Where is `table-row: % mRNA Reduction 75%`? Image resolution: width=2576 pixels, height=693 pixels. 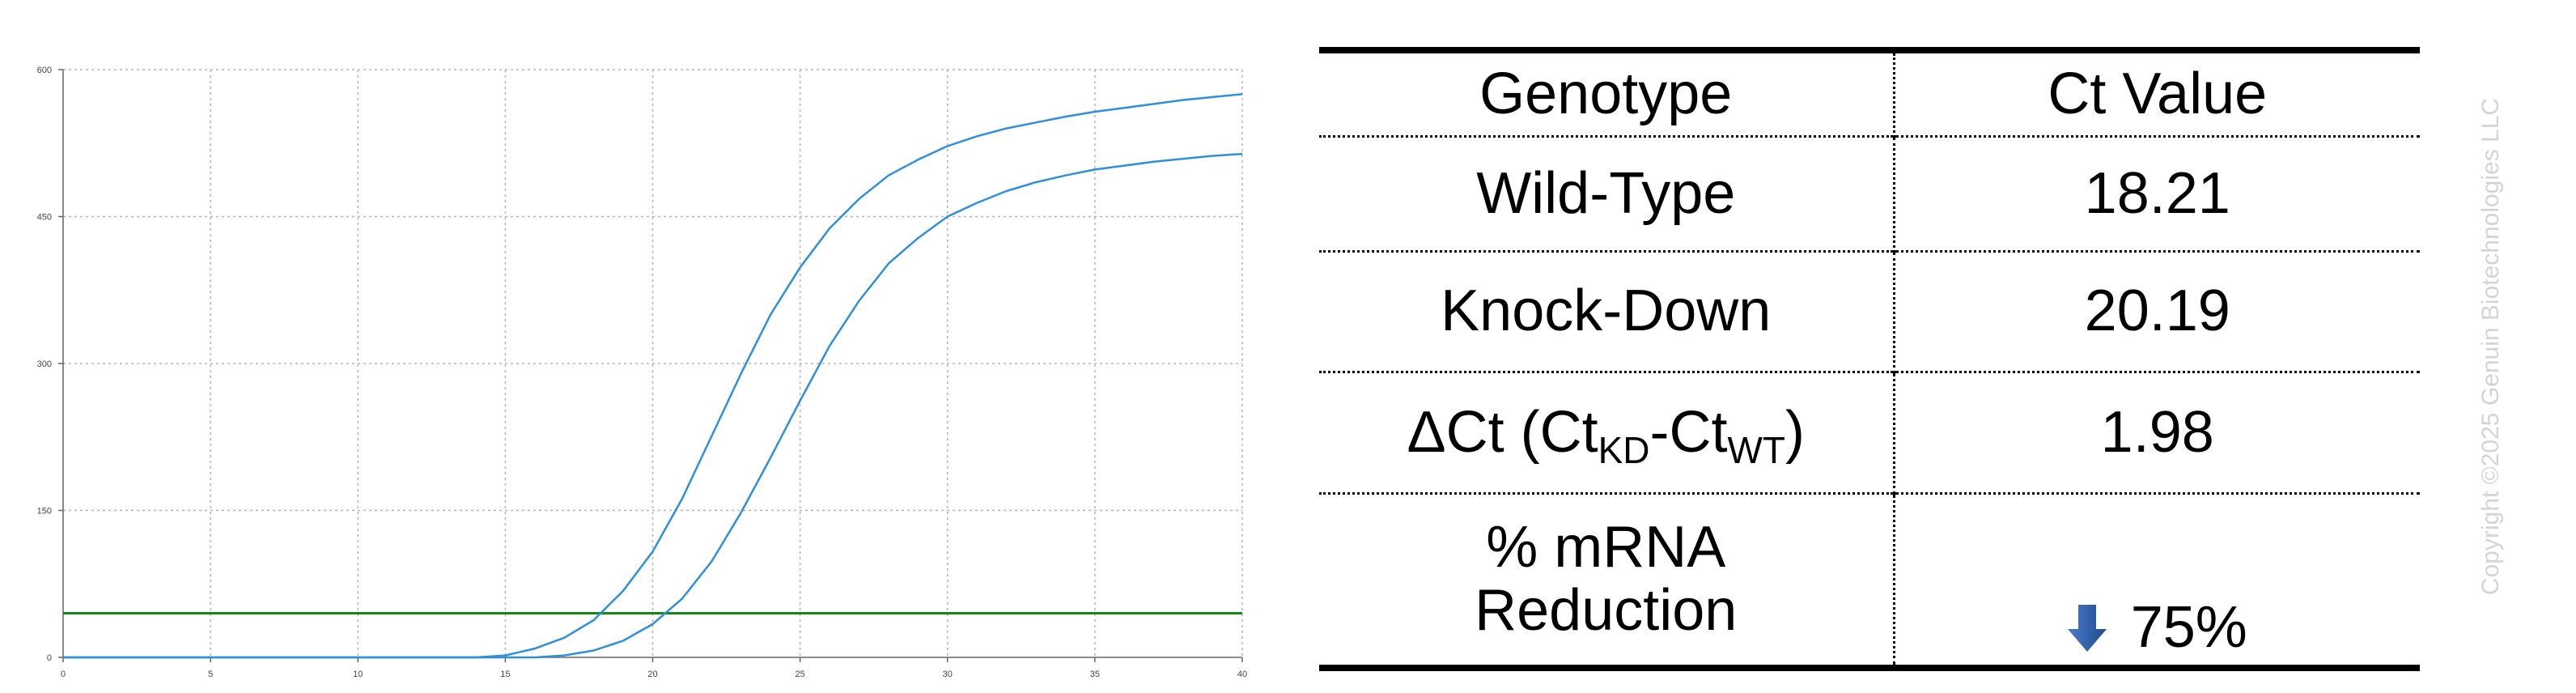
table-row: % mRNA Reduction 75% is located at coordinates (1869, 581).